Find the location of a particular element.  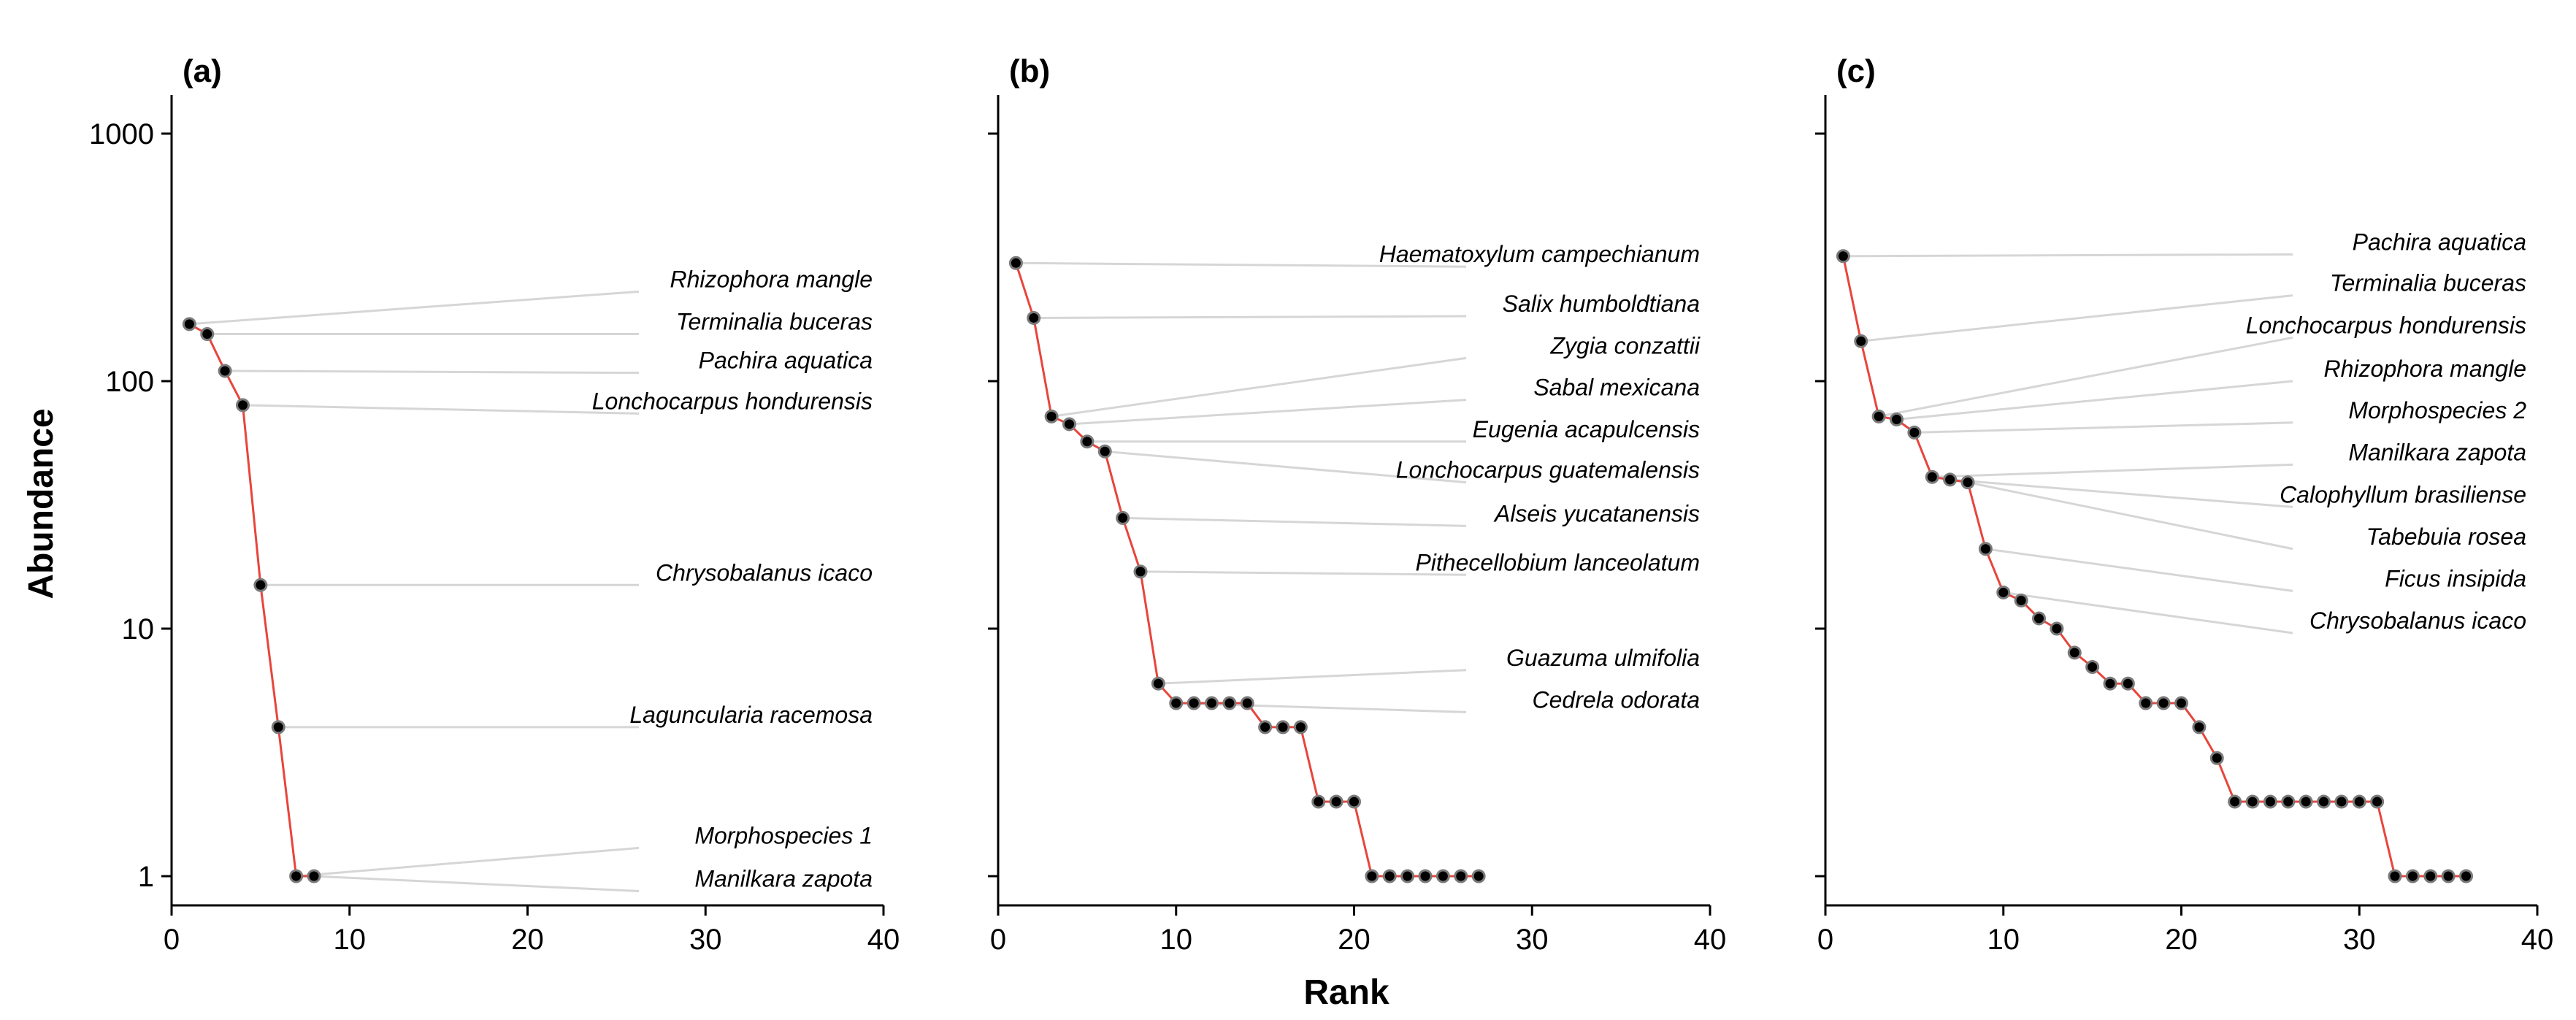

panel-label: (b) is located at coordinates (1029, 71).